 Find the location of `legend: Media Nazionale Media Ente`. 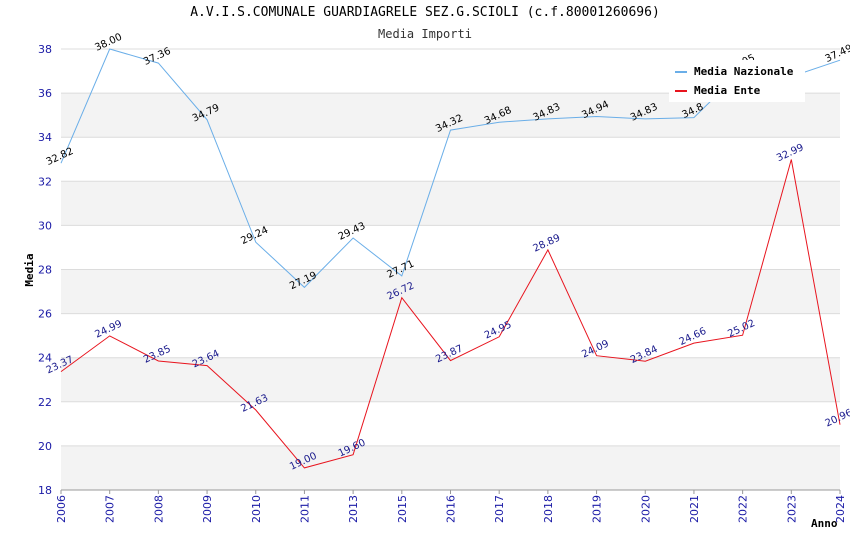

legend: Media Nazionale Media Ente is located at coordinates (737, 81).